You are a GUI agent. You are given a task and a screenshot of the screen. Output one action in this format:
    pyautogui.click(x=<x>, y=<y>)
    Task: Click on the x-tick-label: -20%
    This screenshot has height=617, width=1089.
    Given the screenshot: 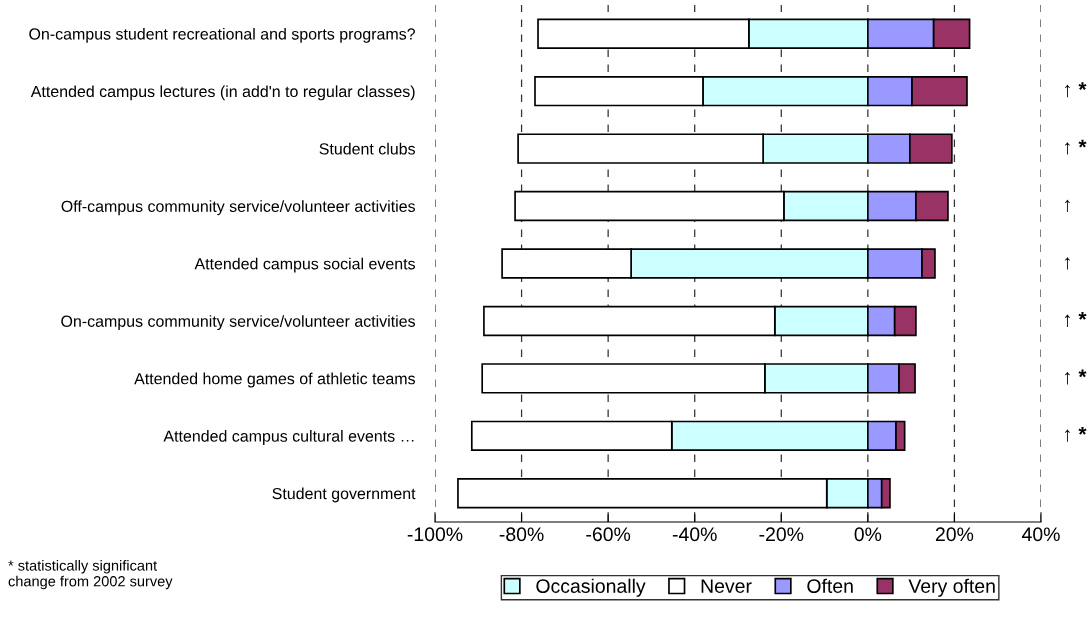 What is the action you would take?
    pyautogui.click(x=781, y=534)
    